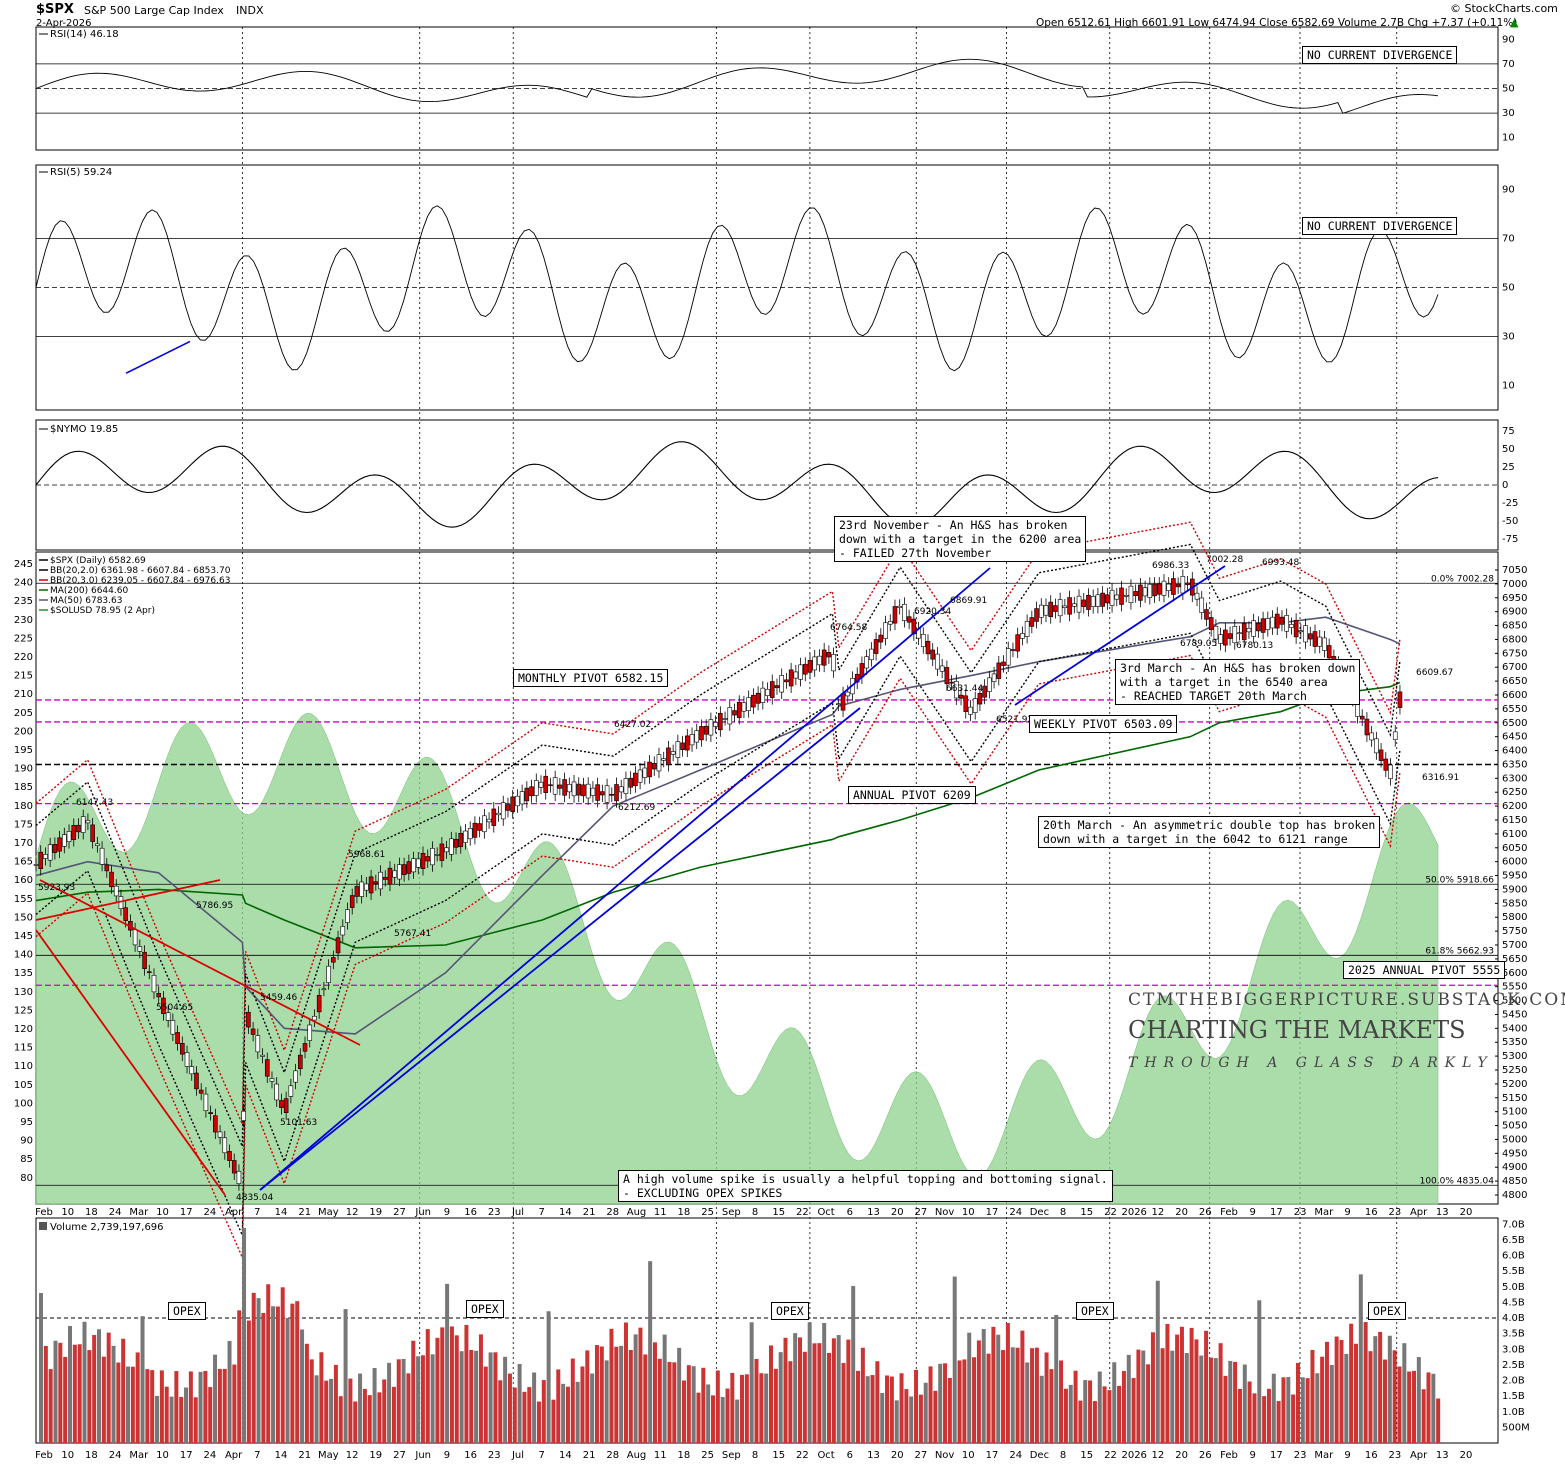 This screenshot has height=1464, width=1565. What do you see at coordinates (1508, 239) in the screenshot?
I see `rsi5-axis-label: 70` at bounding box center [1508, 239].